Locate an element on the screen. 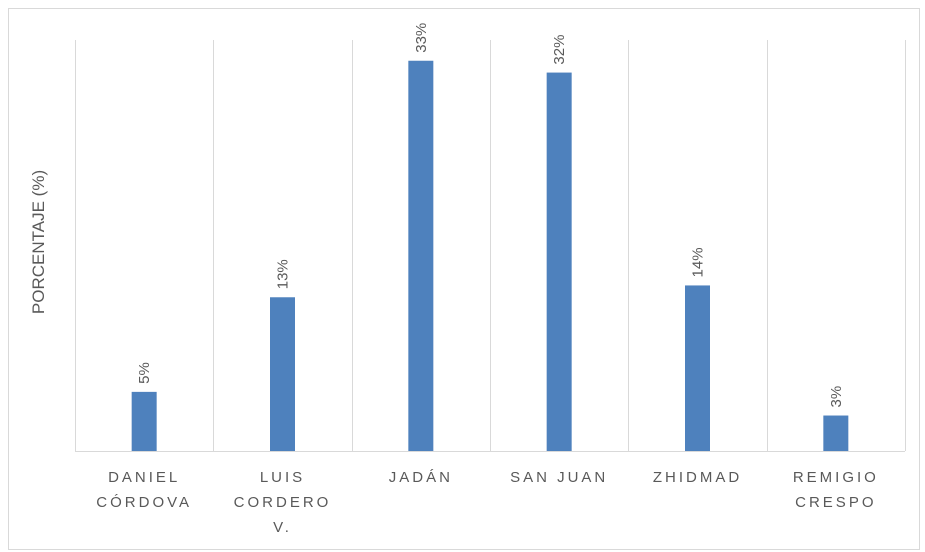 The width and height of the screenshot is (925, 552). x-tick-label-line: REMIGIO is located at coordinates (836, 477).